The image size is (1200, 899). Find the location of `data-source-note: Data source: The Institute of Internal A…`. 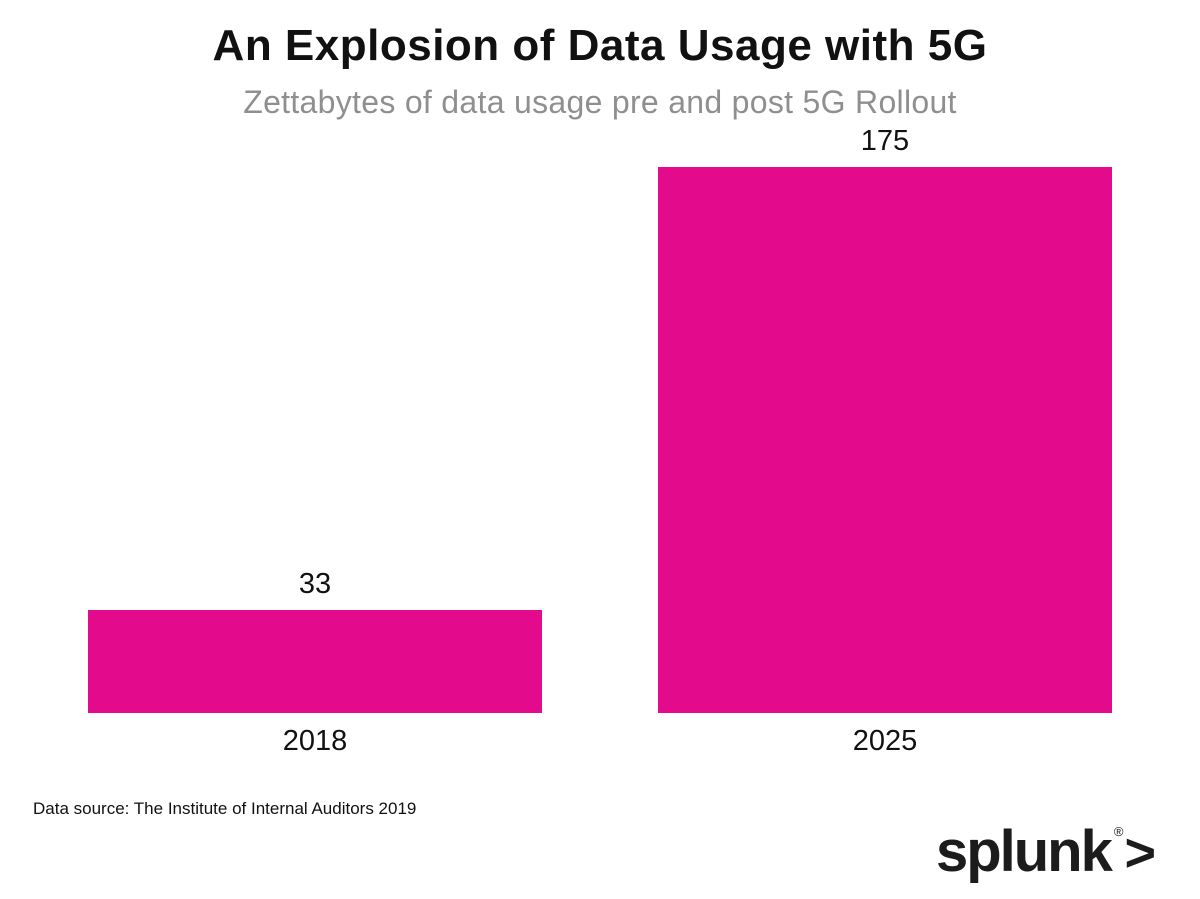

data-source-note: Data source: The Institute of Internal A… is located at coordinates (225, 808).